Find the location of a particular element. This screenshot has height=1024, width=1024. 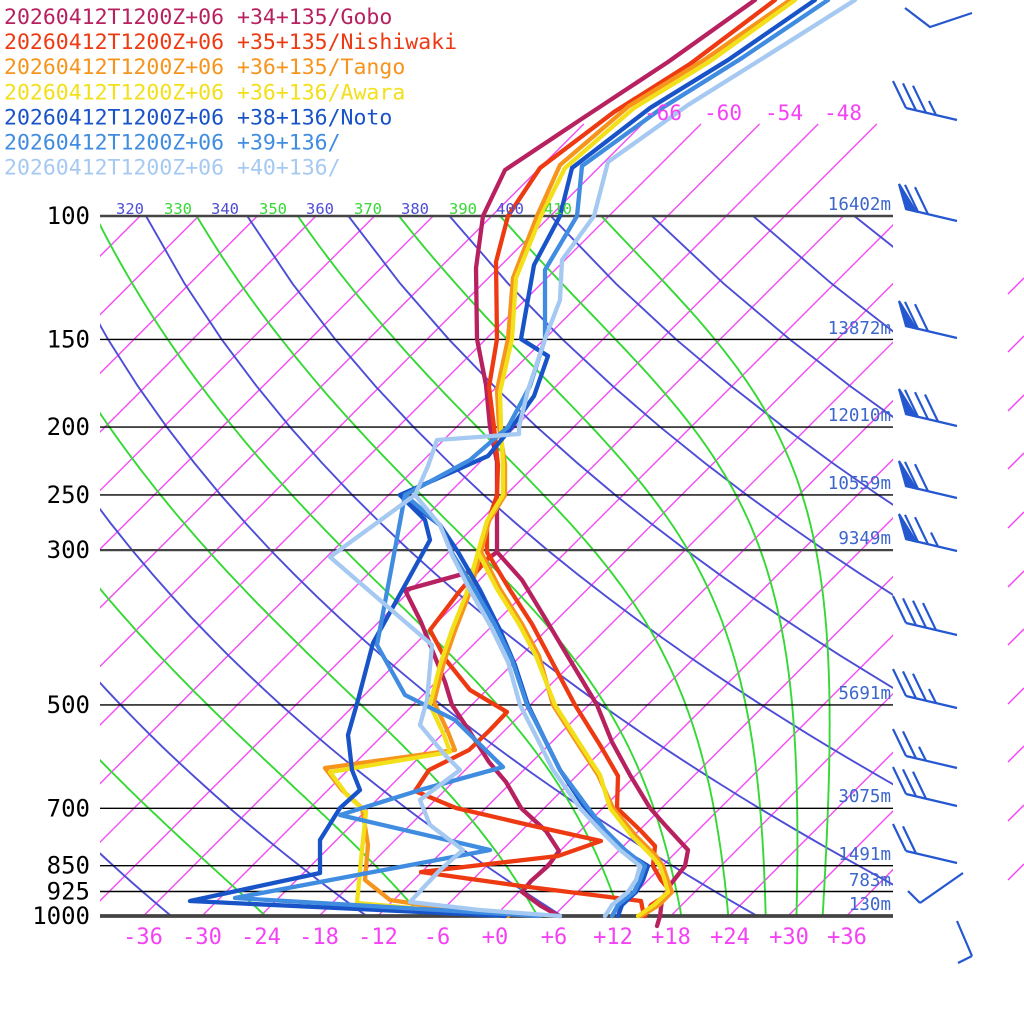

temperature-axis-label: +30 is located at coordinates (789, 937).